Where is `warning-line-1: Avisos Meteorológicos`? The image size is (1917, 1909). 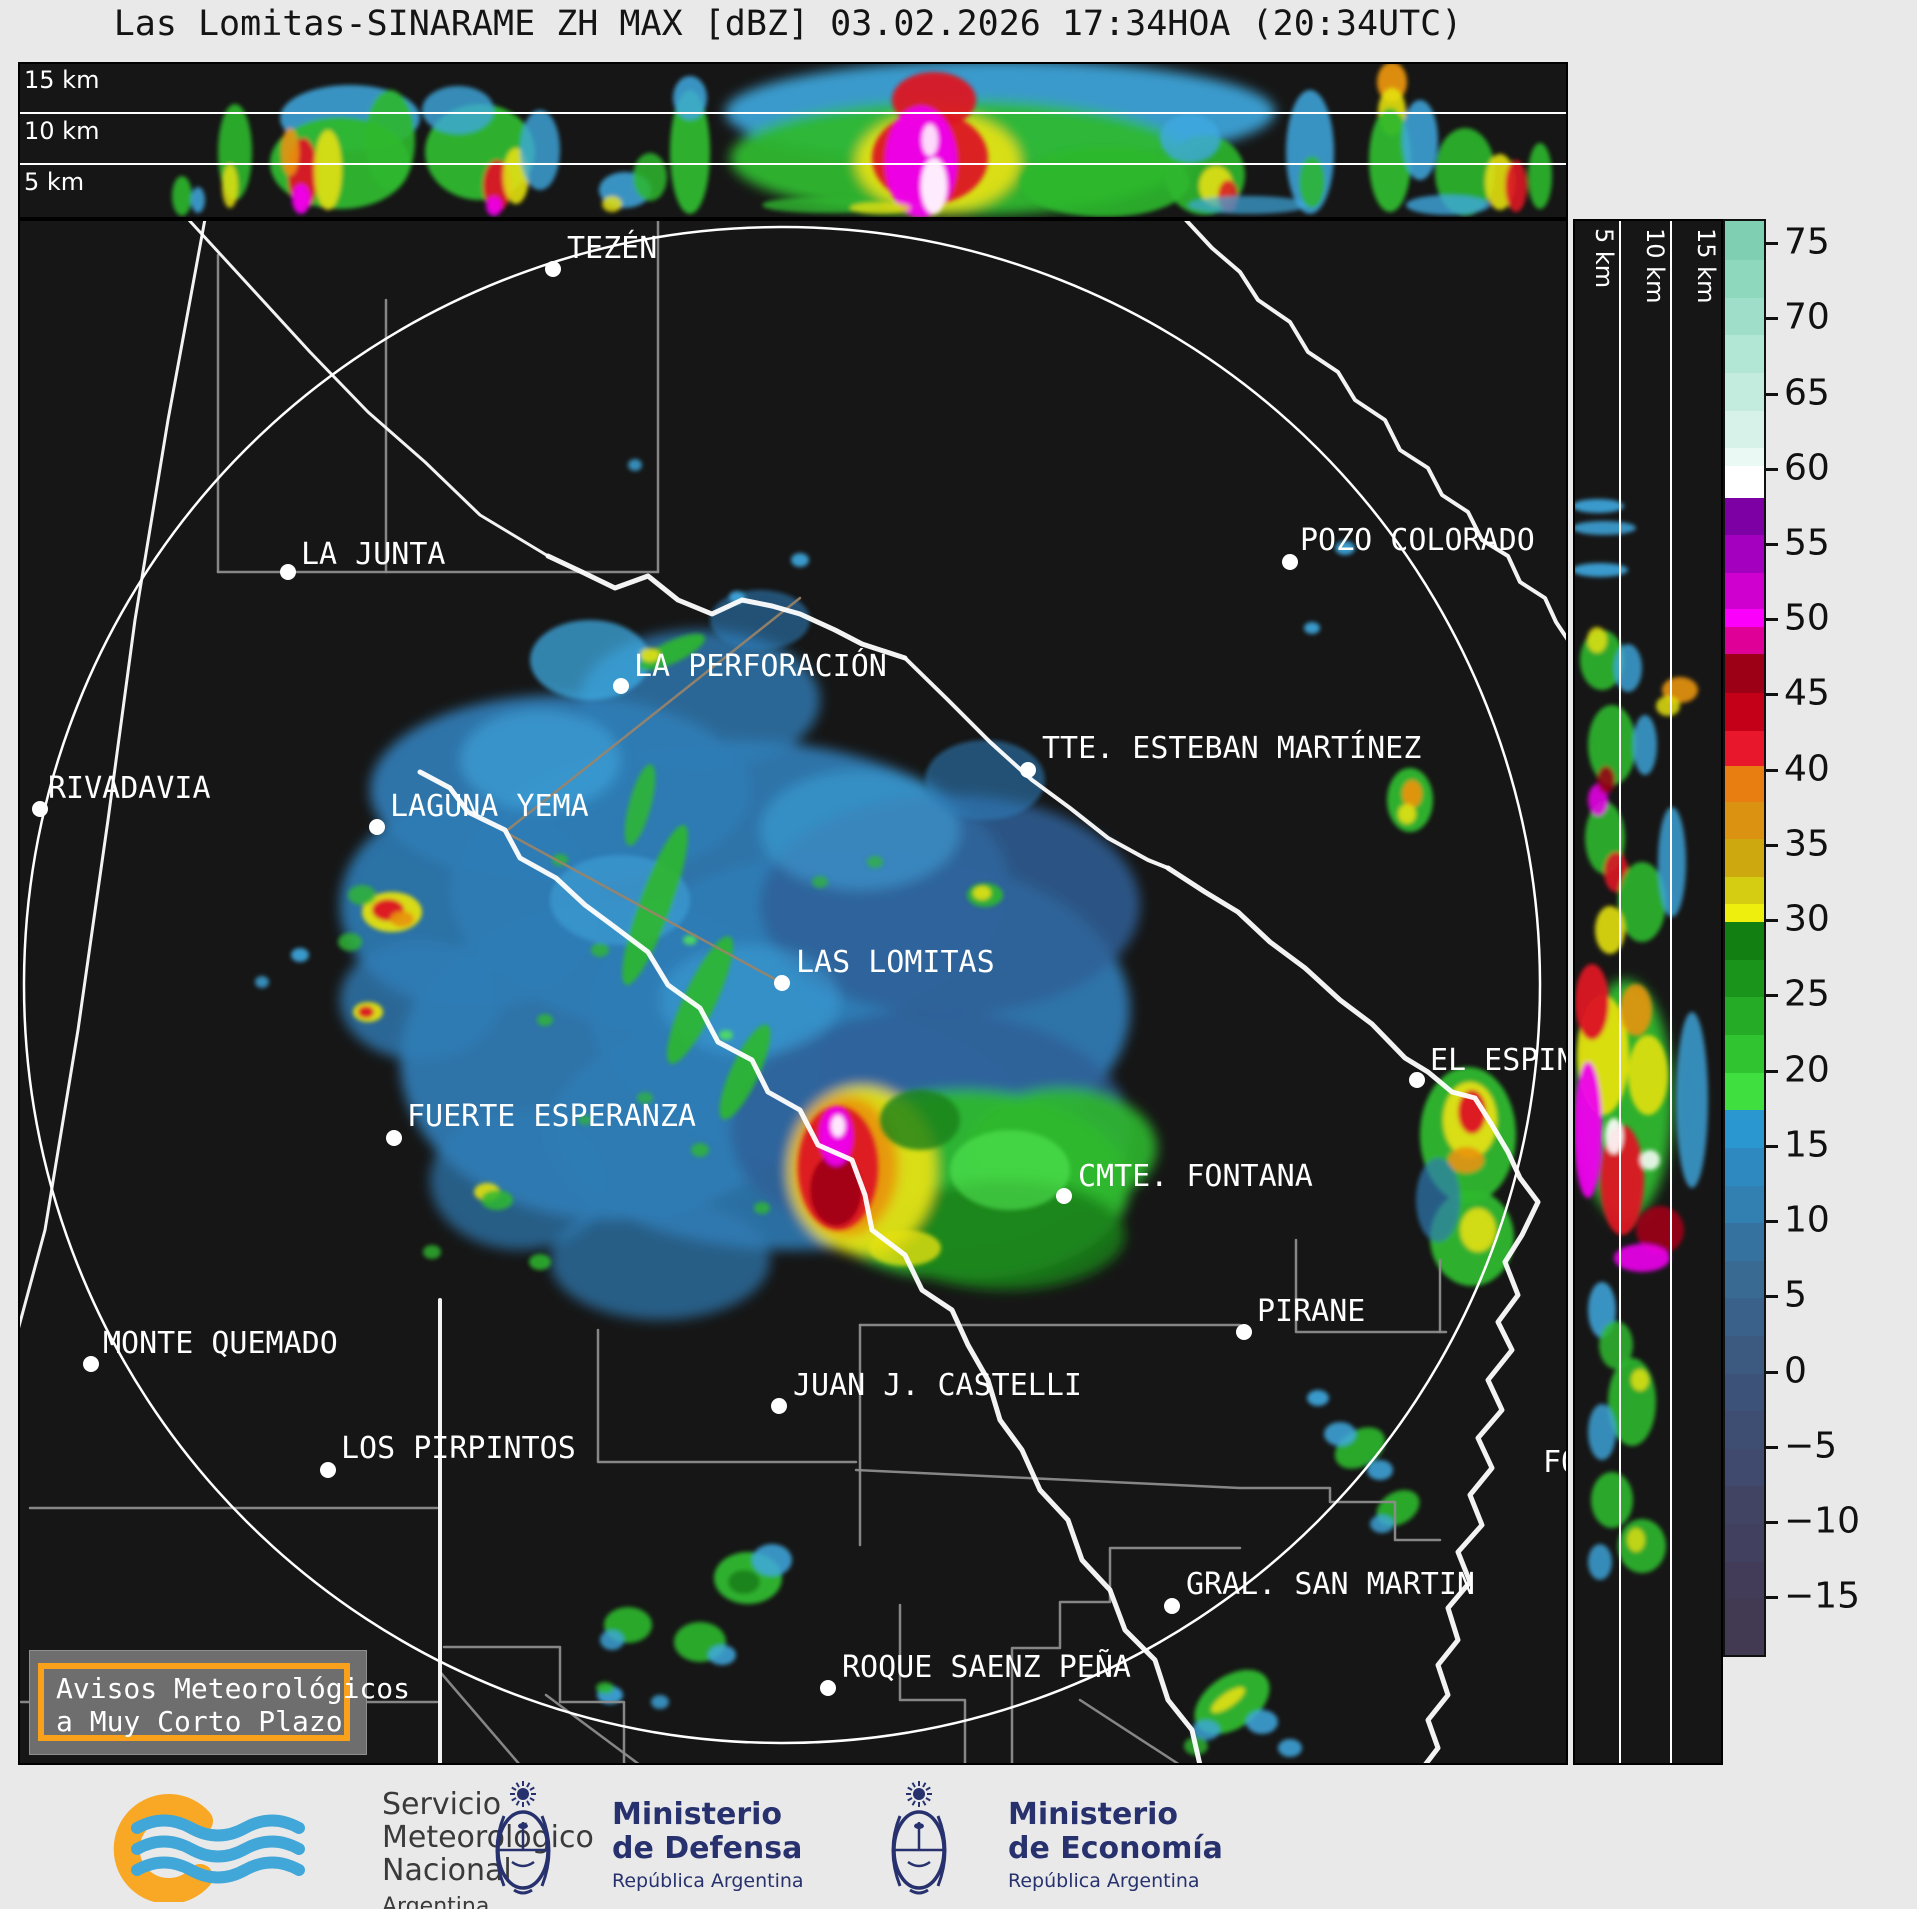
warning-line-1: Avisos Meteorológicos is located at coordinates (233, 1688).